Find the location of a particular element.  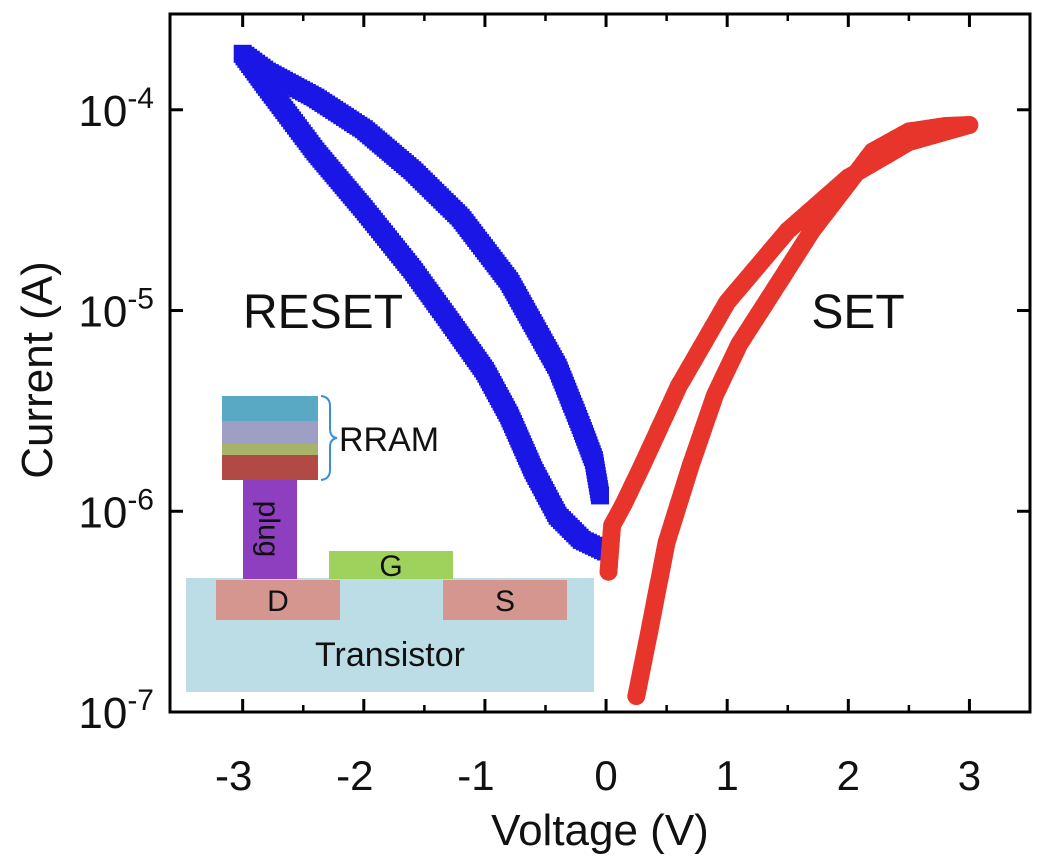

plug-label: plug is located at coordinates (268, 529).